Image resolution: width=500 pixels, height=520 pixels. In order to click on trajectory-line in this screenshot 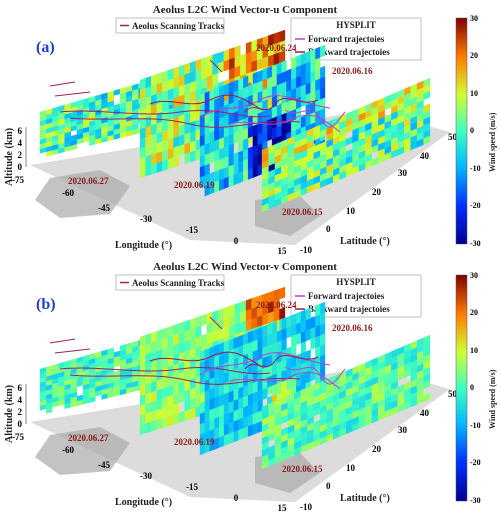, I will do `click(165, 113)`.